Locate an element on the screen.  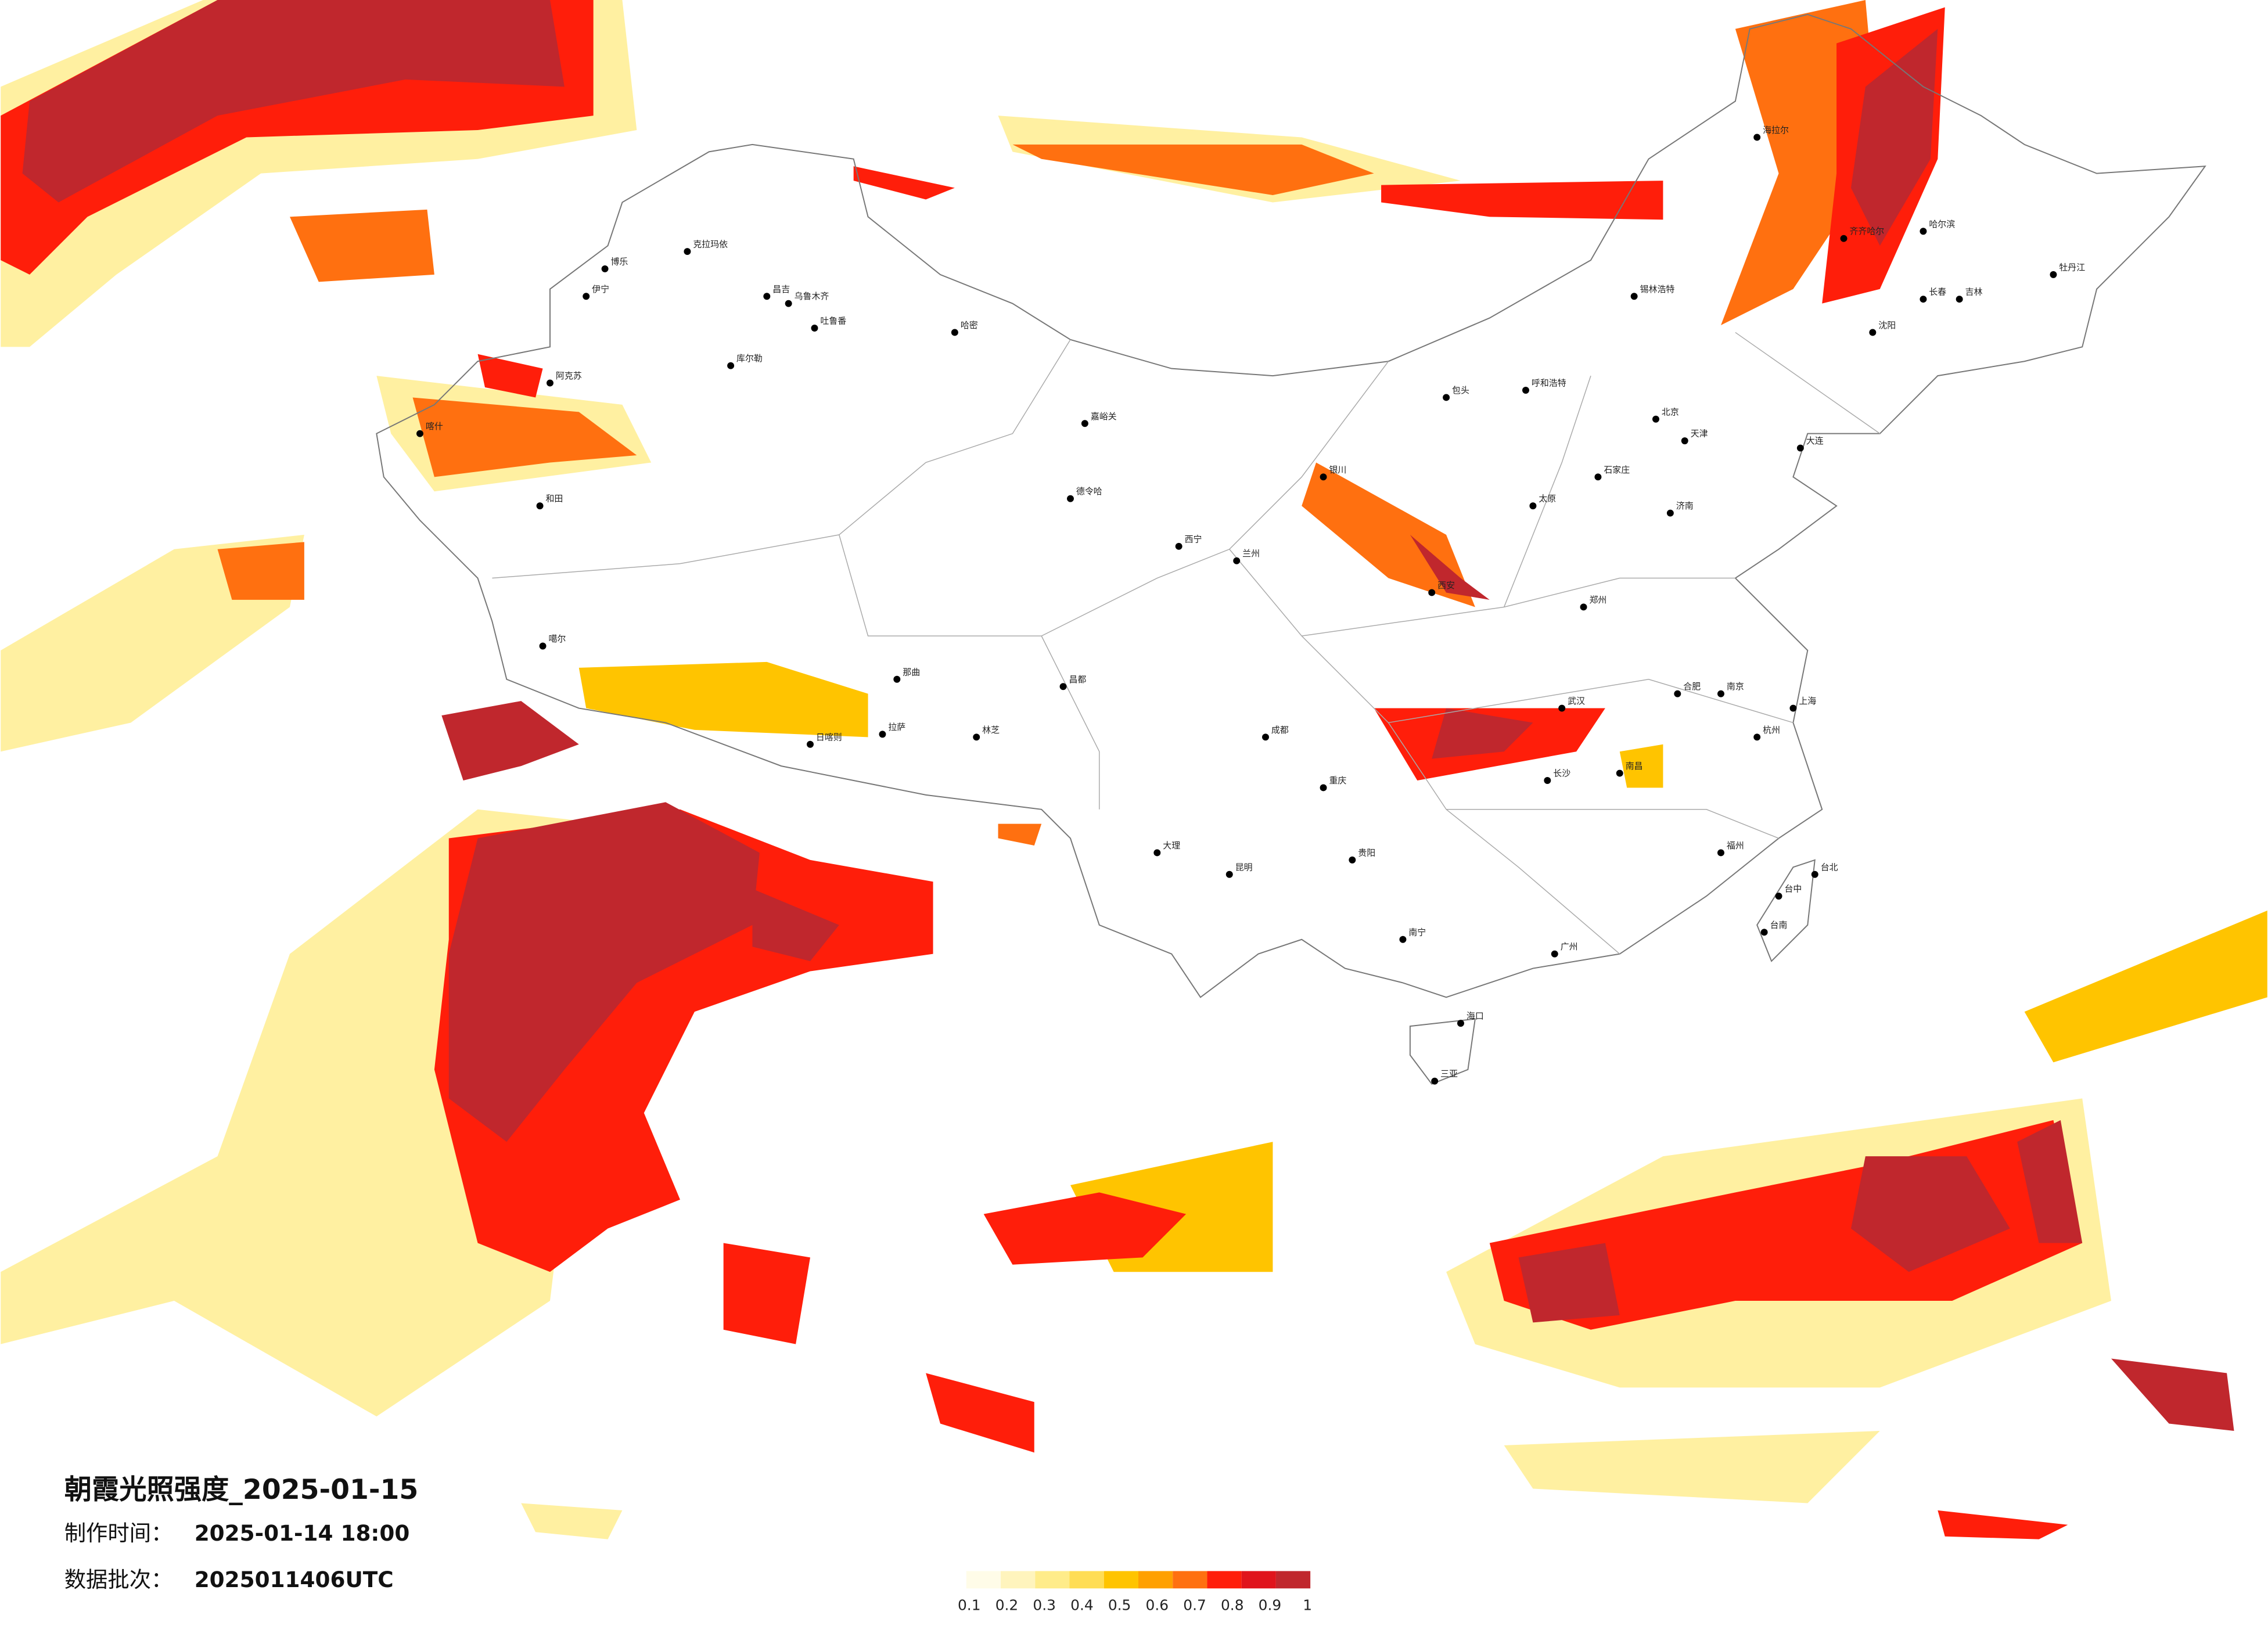
city-label: 石家庄 is located at coordinates (1617, 470).